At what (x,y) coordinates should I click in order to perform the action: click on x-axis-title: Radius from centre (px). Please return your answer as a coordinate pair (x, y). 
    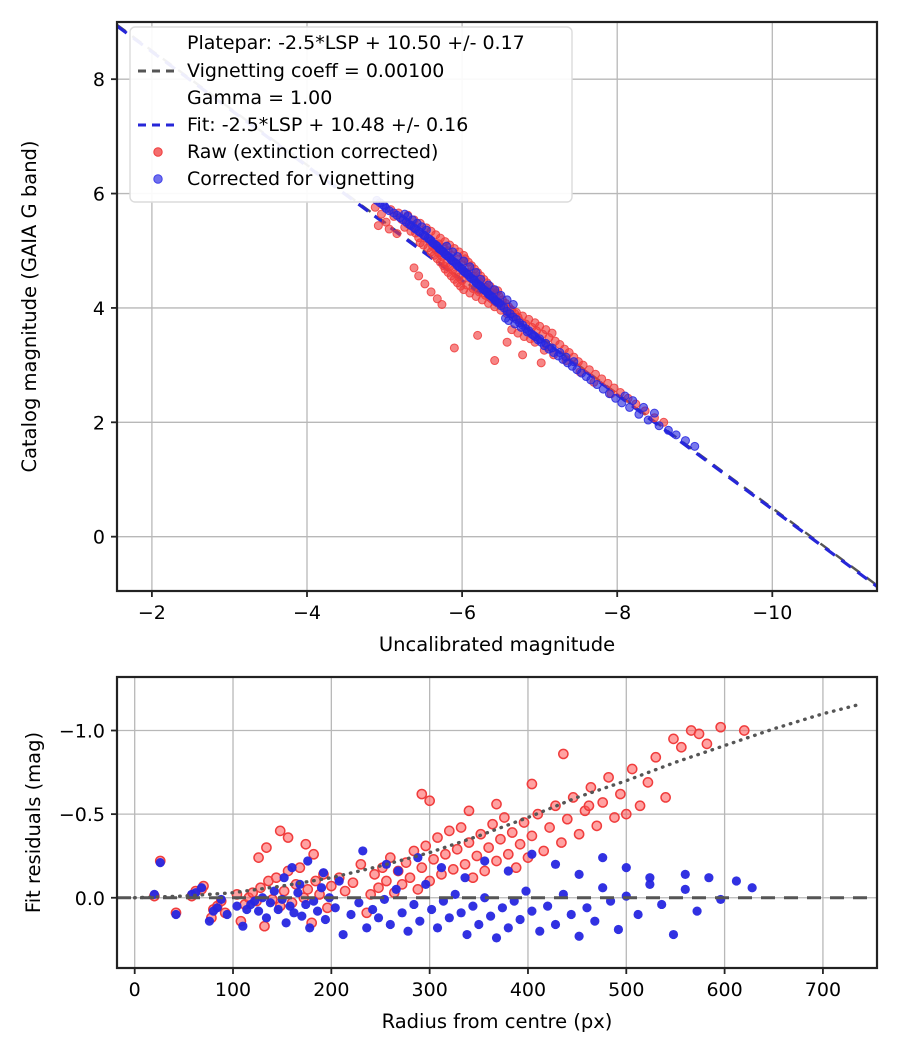
    Looking at the image, I should click on (497, 1021).